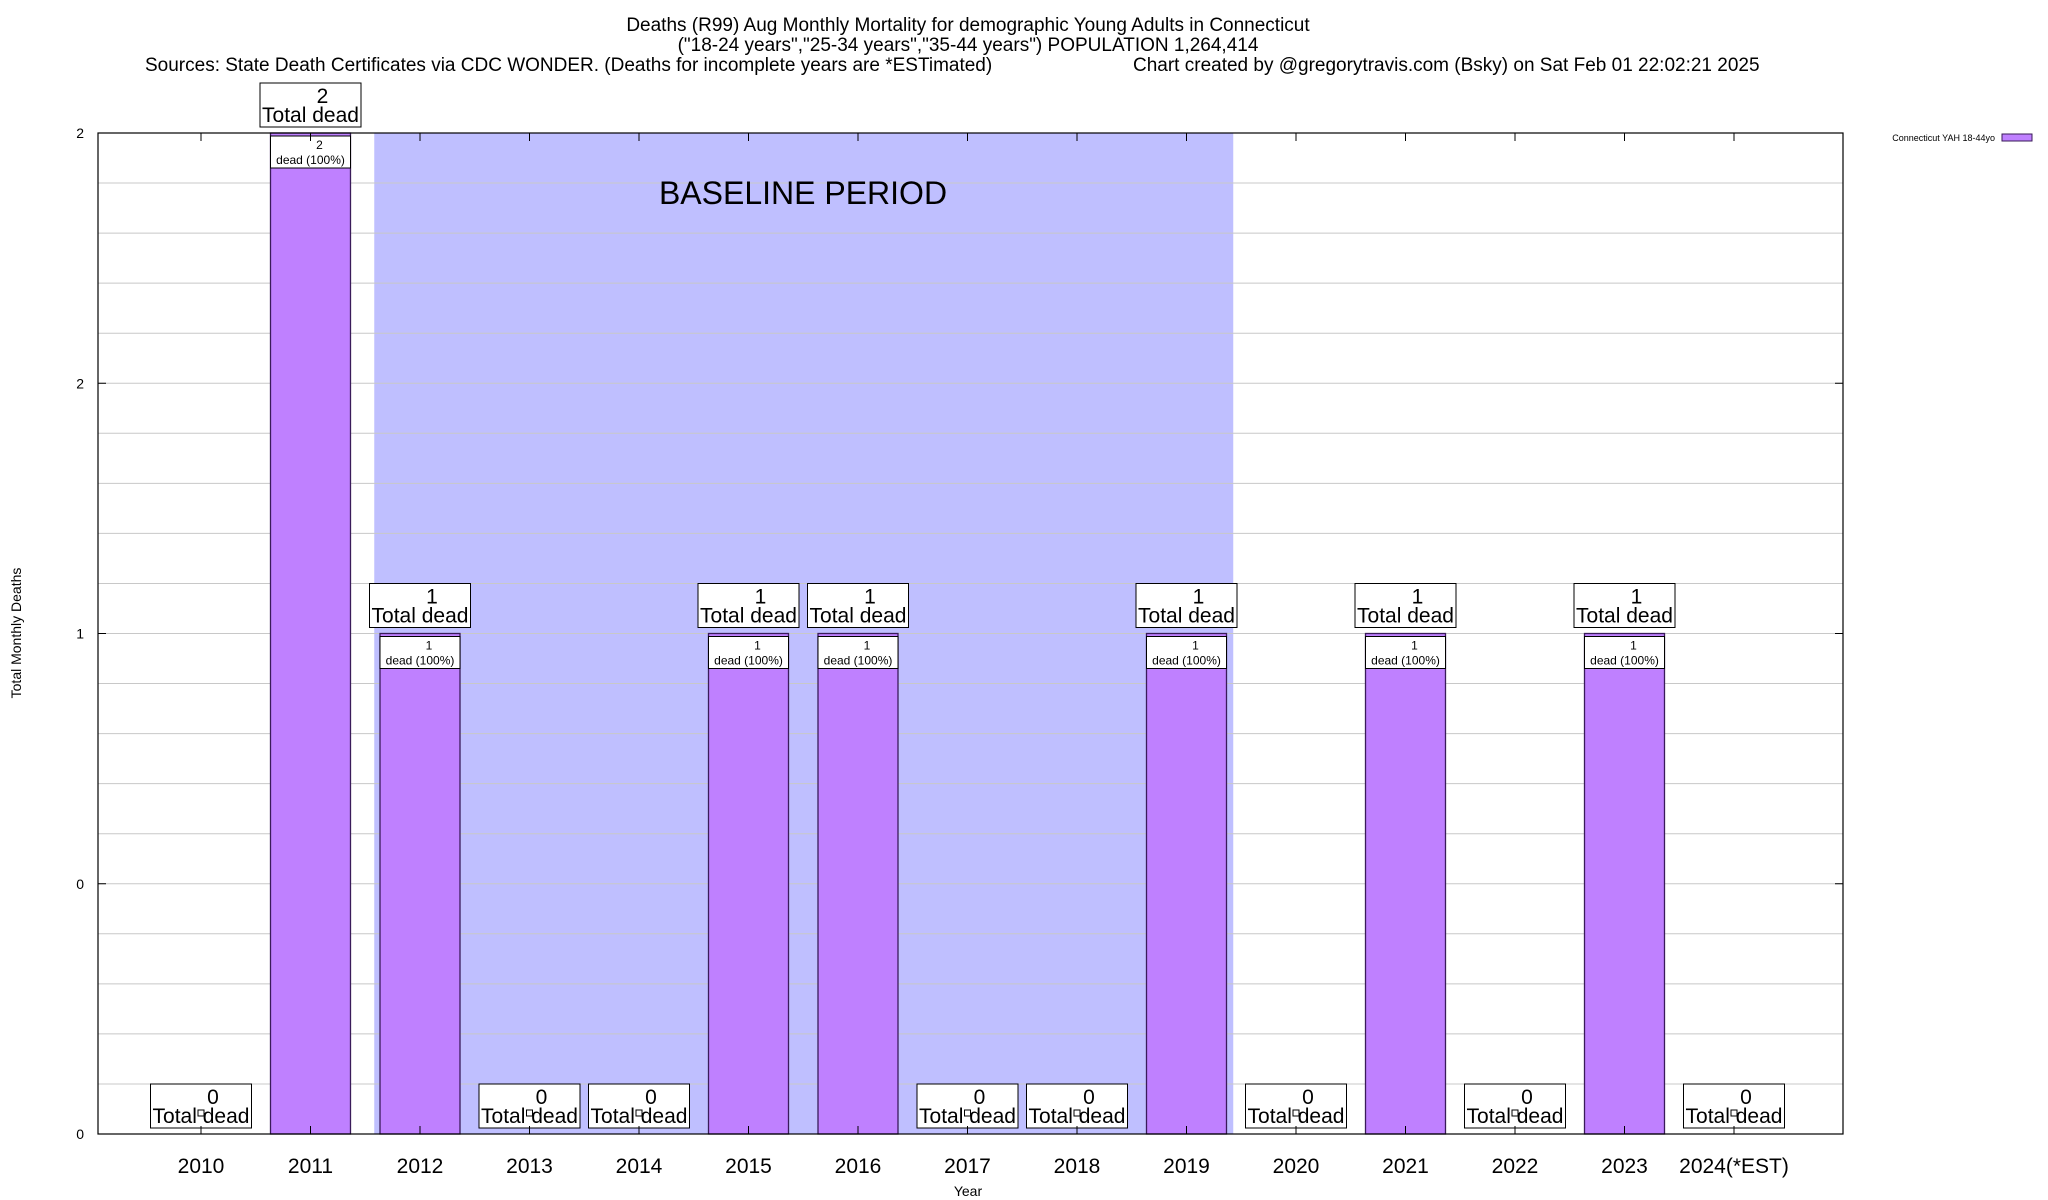  Describe the element at coordinates (748, 883) in the screenshot. I see `bar-2015` at that location.